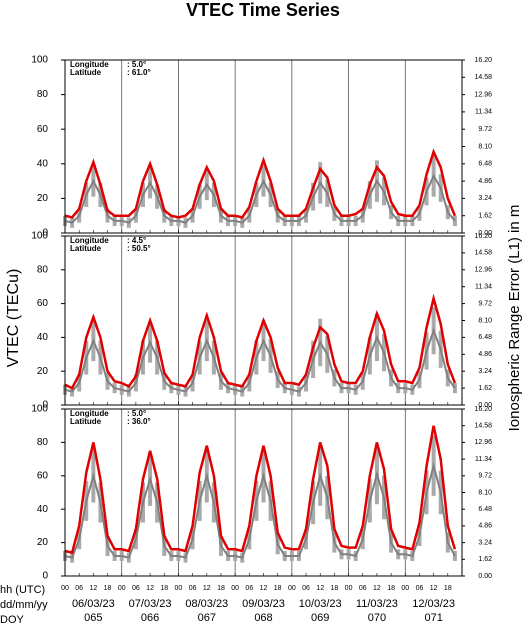 This screenshot has height=623, width=526. I want to click on date-label: 07/03/23, so click(150, 604).